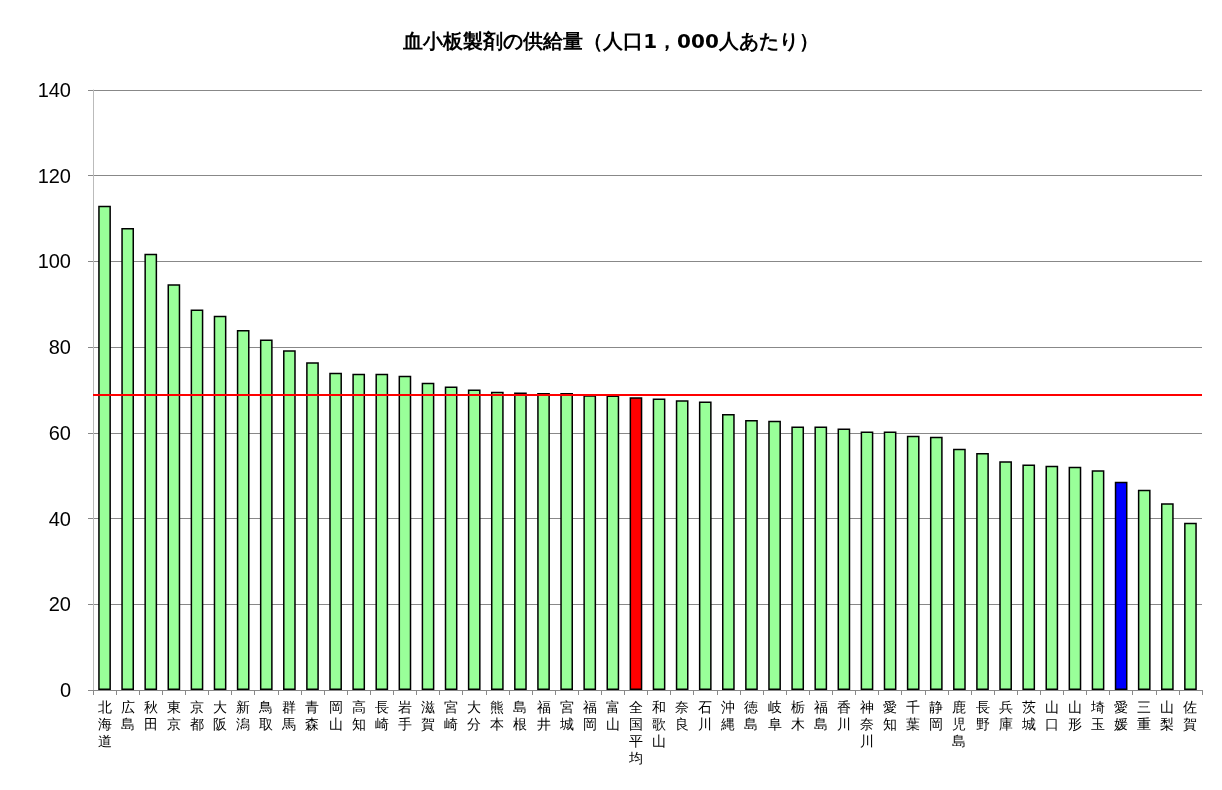  I want to click on x-tick-label: 広島, so click(127, 715).